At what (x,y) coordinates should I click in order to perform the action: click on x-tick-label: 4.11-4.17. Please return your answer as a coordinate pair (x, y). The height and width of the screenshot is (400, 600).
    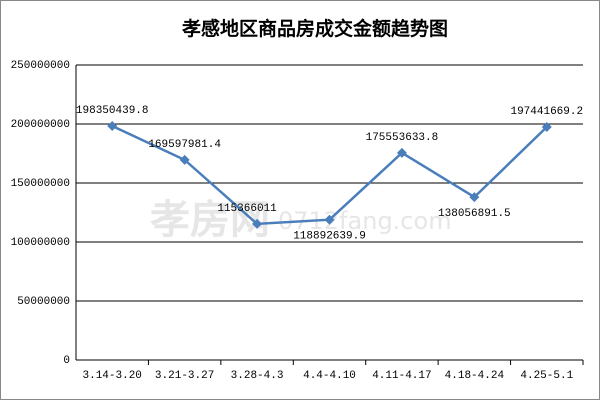
    Looking at the image, I should click on (401, 376).